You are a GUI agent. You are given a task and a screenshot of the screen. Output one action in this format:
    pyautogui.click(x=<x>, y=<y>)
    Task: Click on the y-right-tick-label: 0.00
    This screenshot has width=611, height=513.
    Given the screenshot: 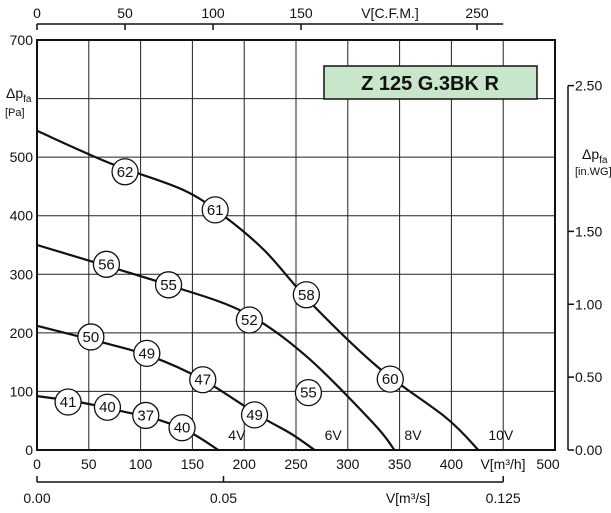 What is the action you would take?
    pyautogui.click(x=588, y=450)
    